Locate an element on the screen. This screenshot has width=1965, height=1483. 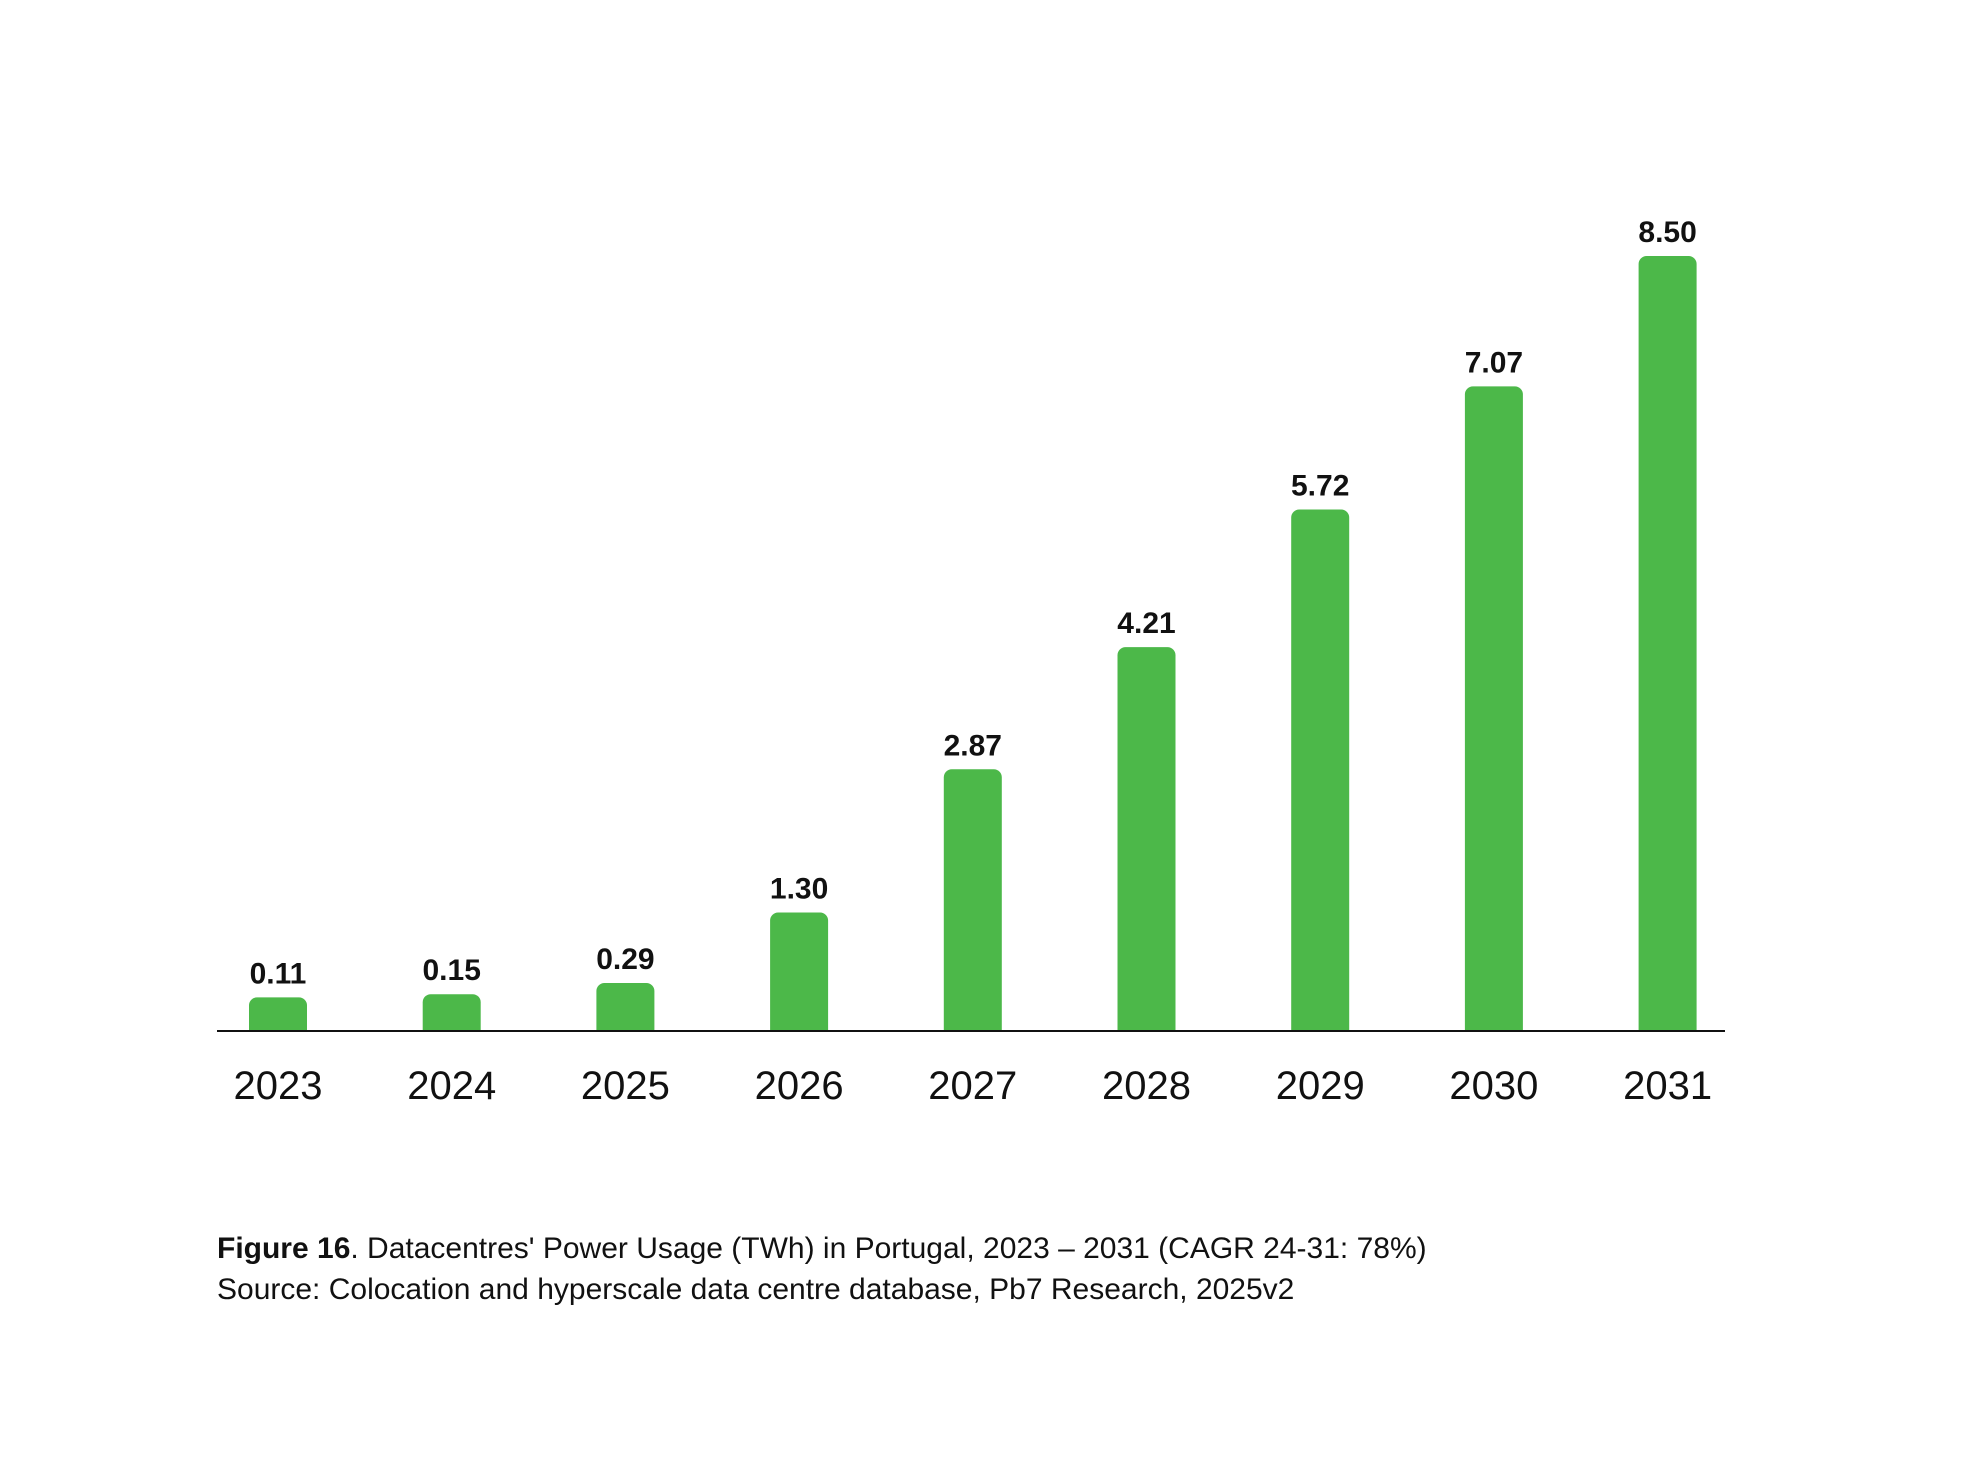
value-label-2025: 0.29 is located at coordinates (625, 959).